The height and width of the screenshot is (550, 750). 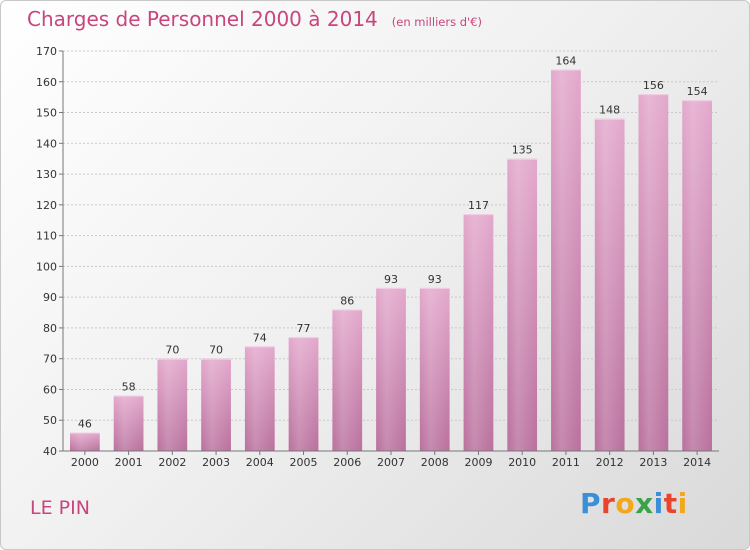 I want to click on chart-title-text: Charges de Personnel 2000 à 2014, so click(x=202, y=19).